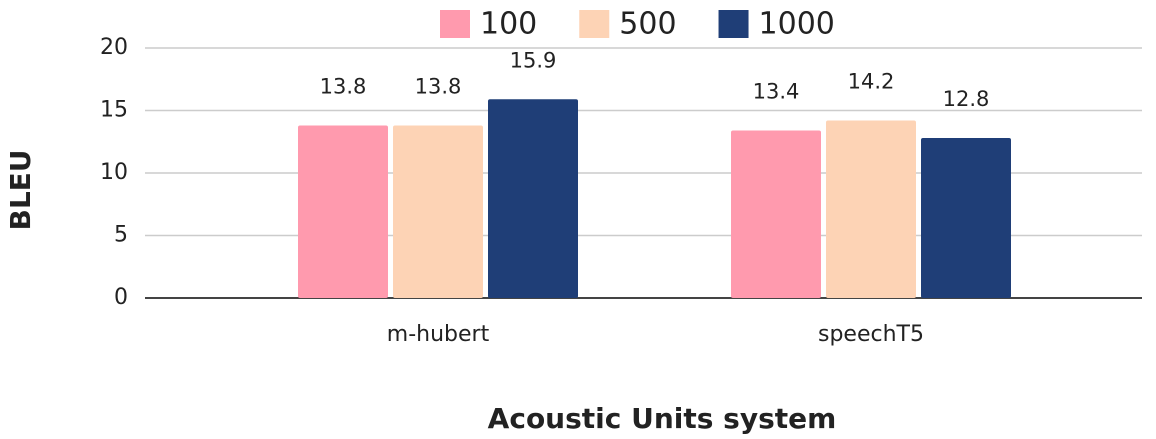 This screenshot has width=1156, height=439. I want to click on y-tick-label: 10, so click(114, 172).